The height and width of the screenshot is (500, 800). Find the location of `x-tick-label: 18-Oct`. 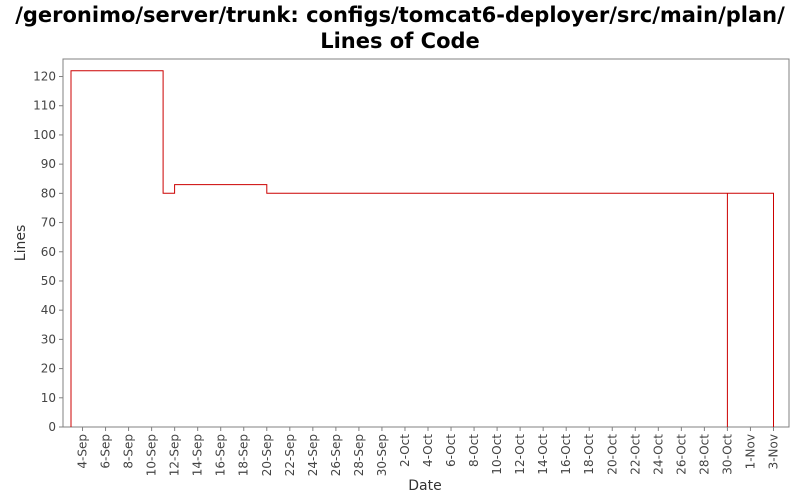

x-tick-label: 18-Oct is located at coordinates (589, 454).